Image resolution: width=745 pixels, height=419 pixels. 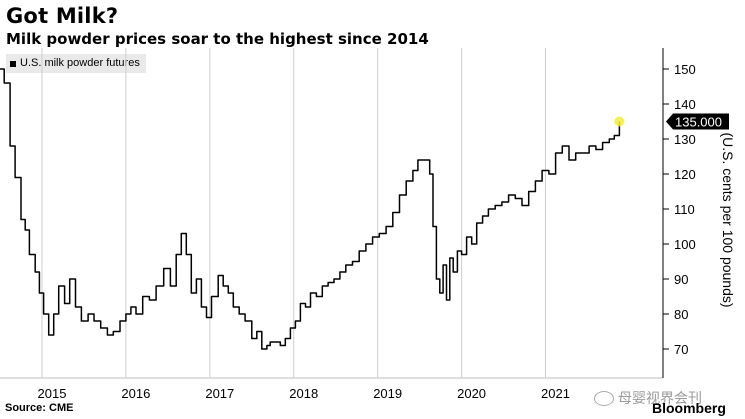 What do you see at coordinates (52, 393) in the screenshot?
I see `x-tick-label: 2015` at bounding box center [52, 393].